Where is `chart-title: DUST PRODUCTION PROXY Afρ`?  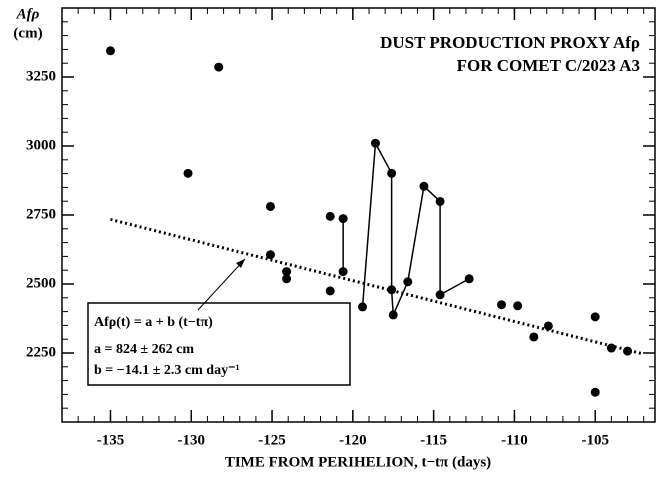 chart-title: DUST PRODUCTION PROXY Afρ is located at coordinates (510, 42).